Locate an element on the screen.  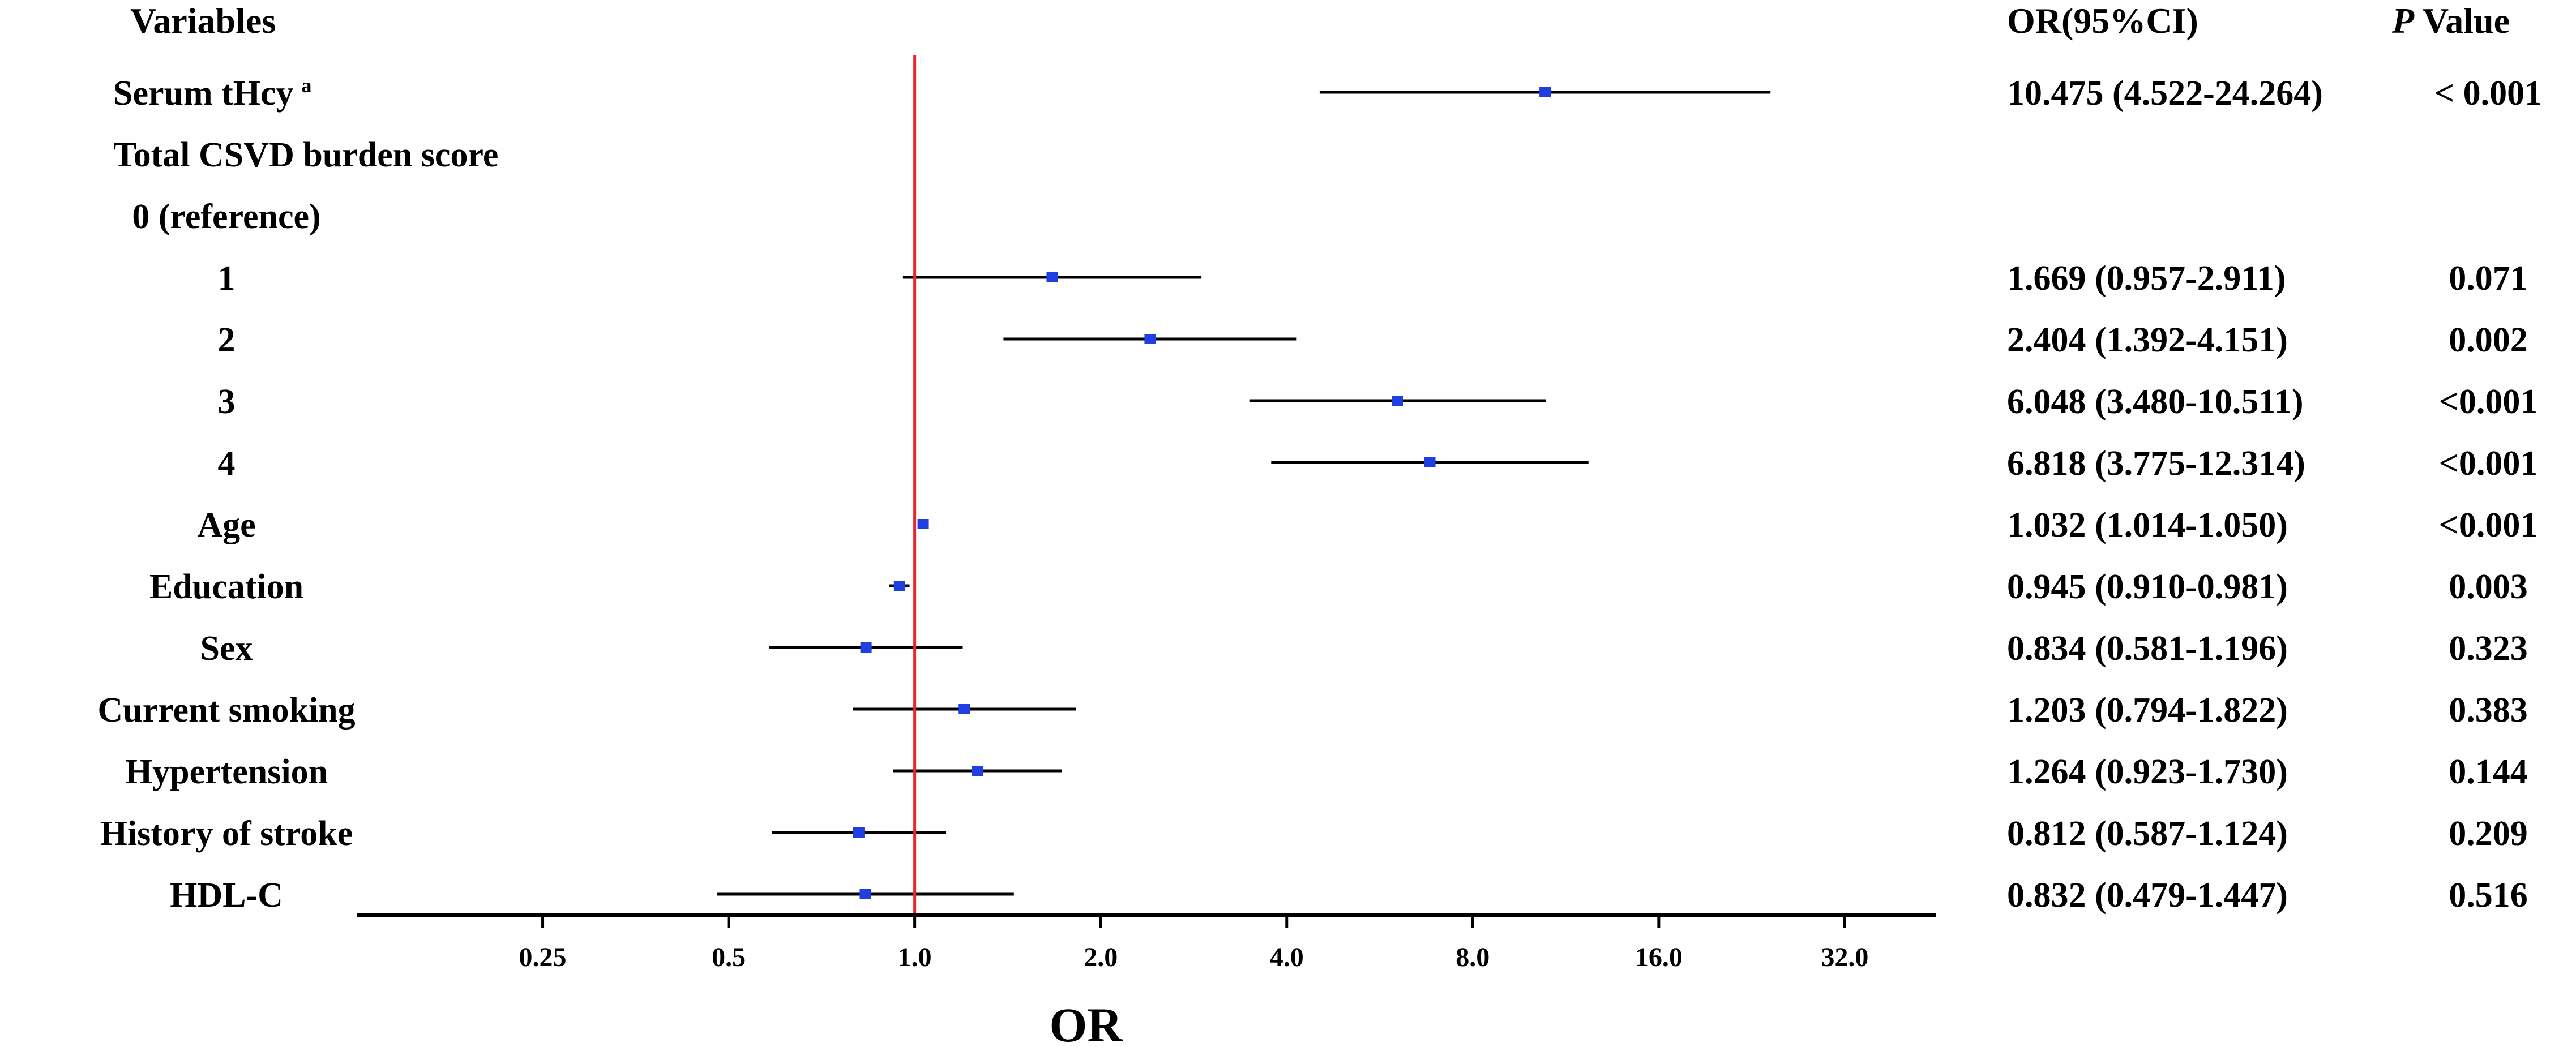
x-tick-label-6: 16.0 is located at coordinates (1659, 957).